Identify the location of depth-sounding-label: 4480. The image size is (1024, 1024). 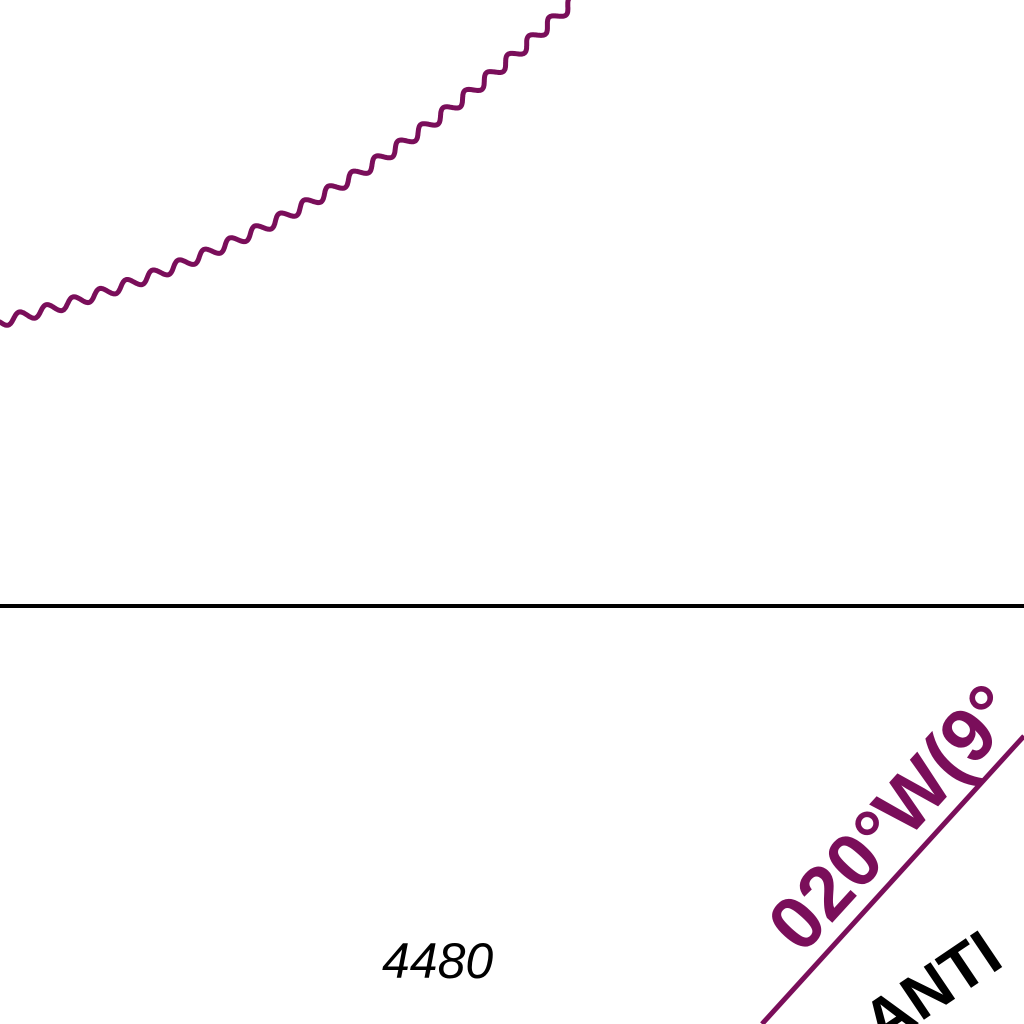
(437, 961).